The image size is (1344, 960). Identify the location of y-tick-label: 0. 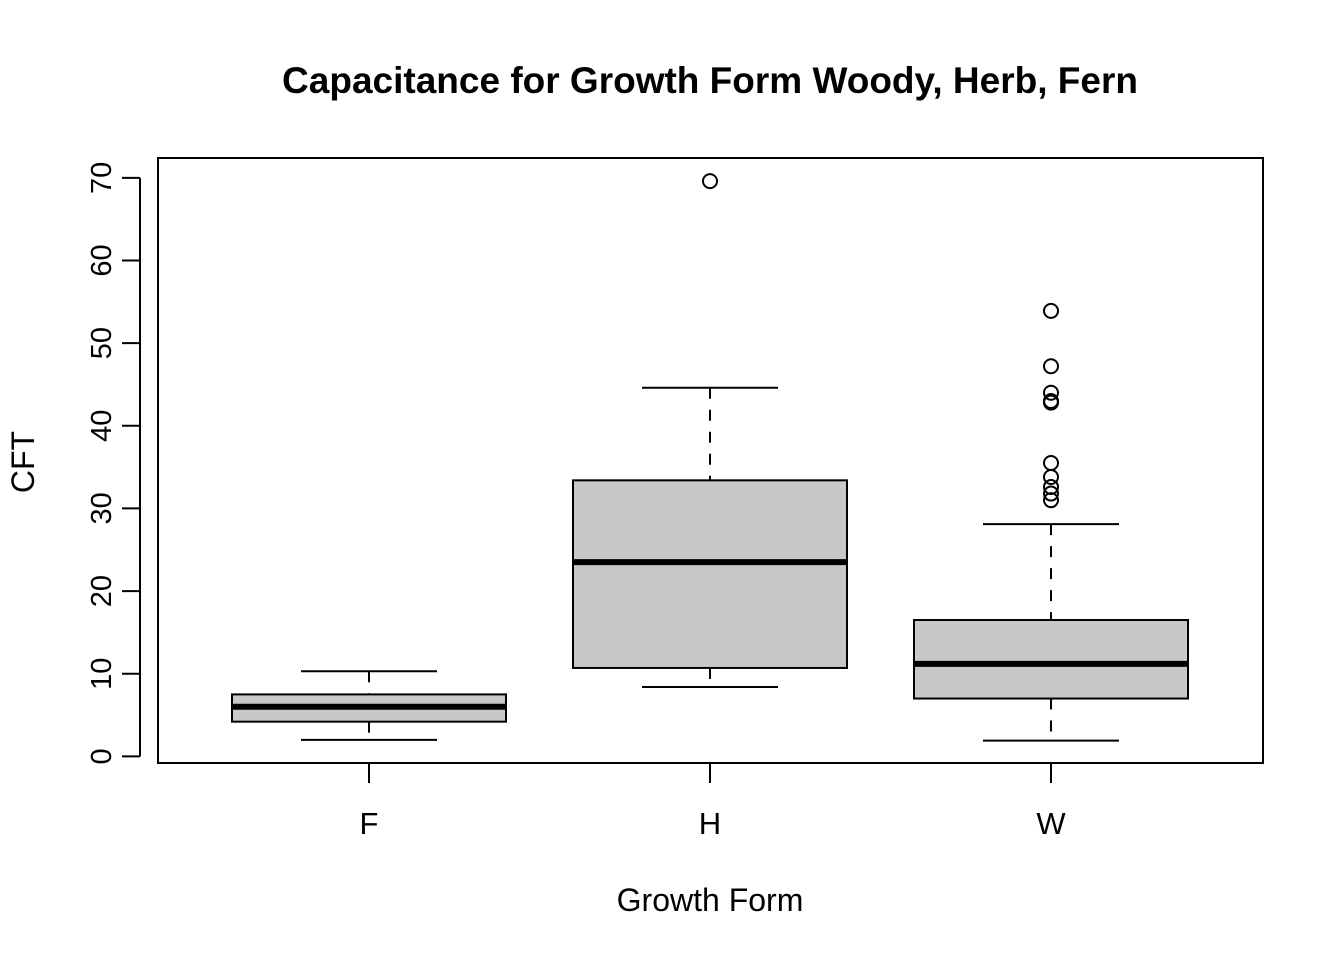
(102, 756).